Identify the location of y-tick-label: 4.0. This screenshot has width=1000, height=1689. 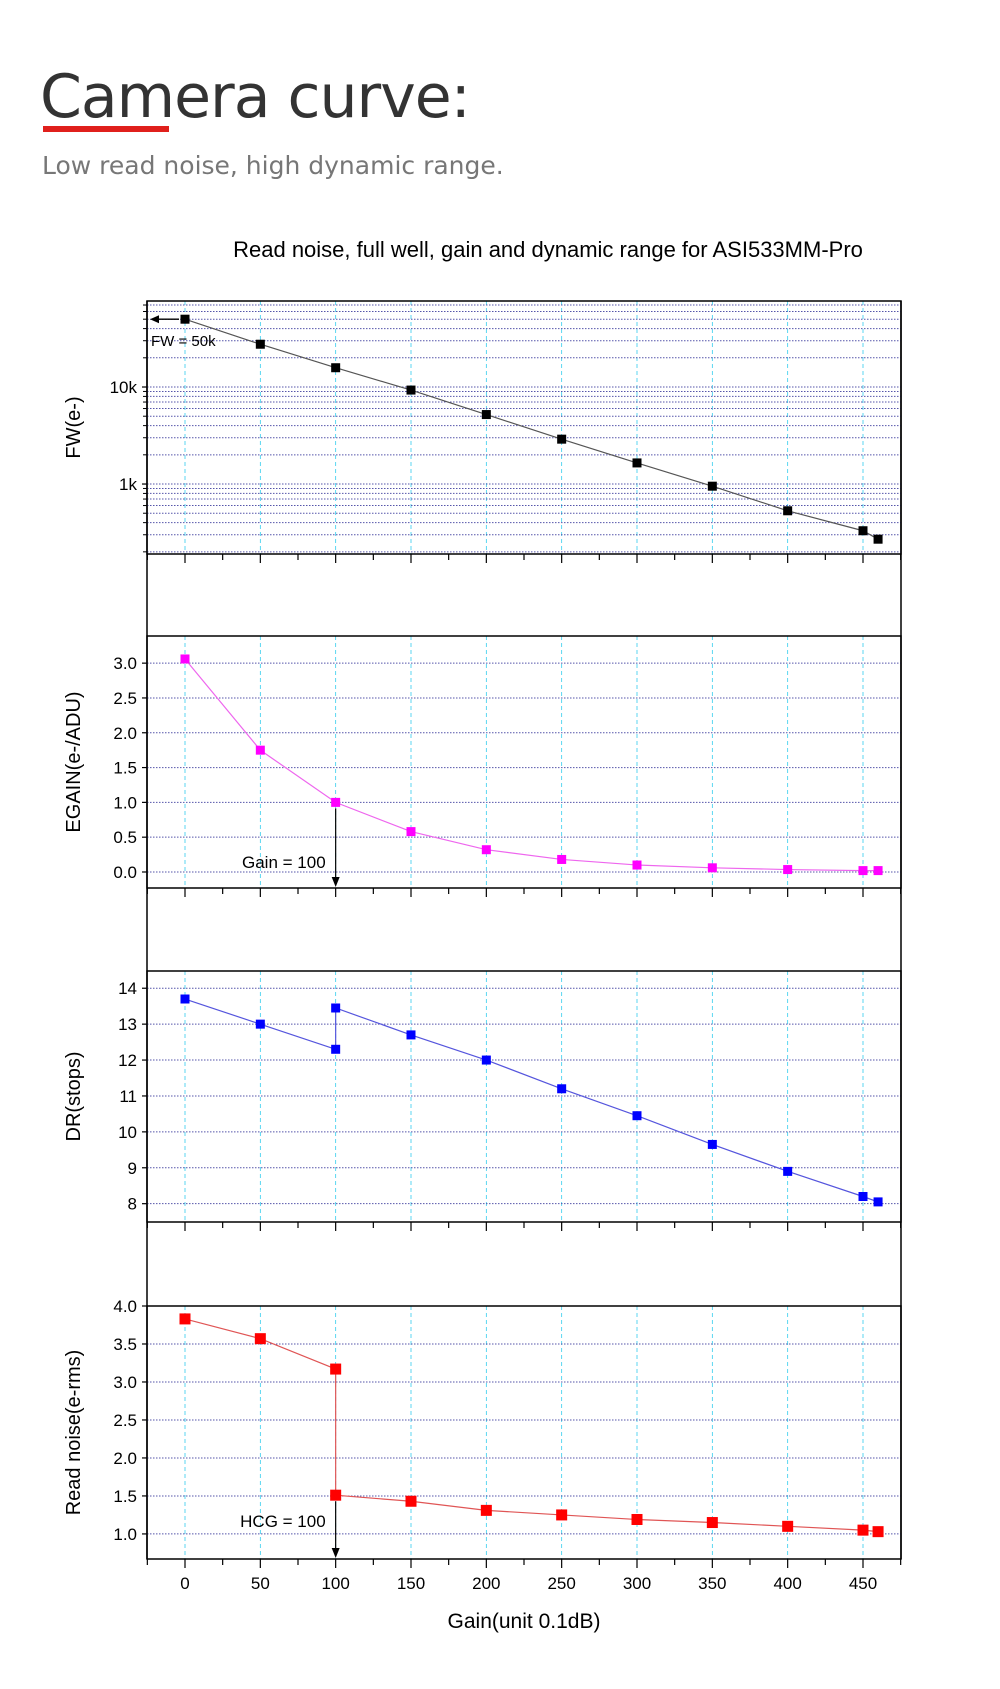
(125, 1306).